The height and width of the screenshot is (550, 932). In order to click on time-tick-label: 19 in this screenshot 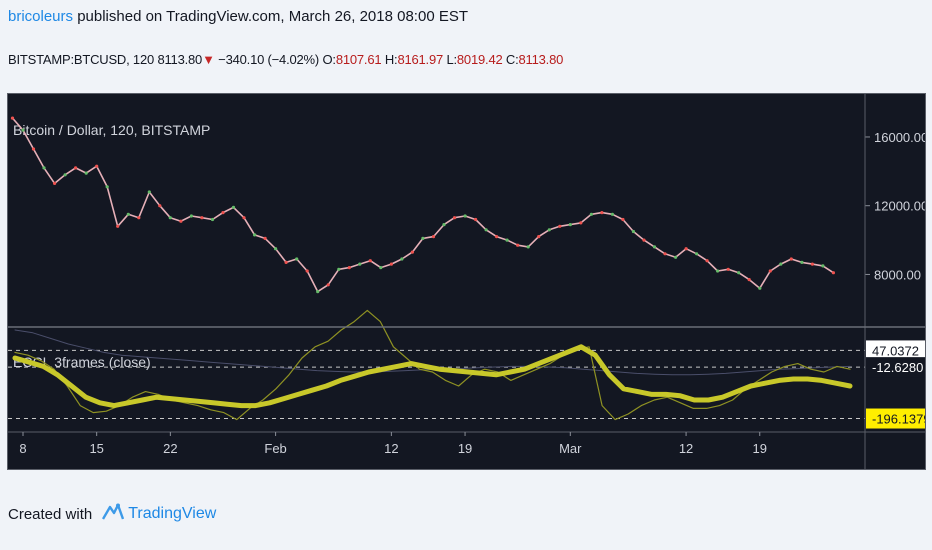, I will do `click(760, 448)`.